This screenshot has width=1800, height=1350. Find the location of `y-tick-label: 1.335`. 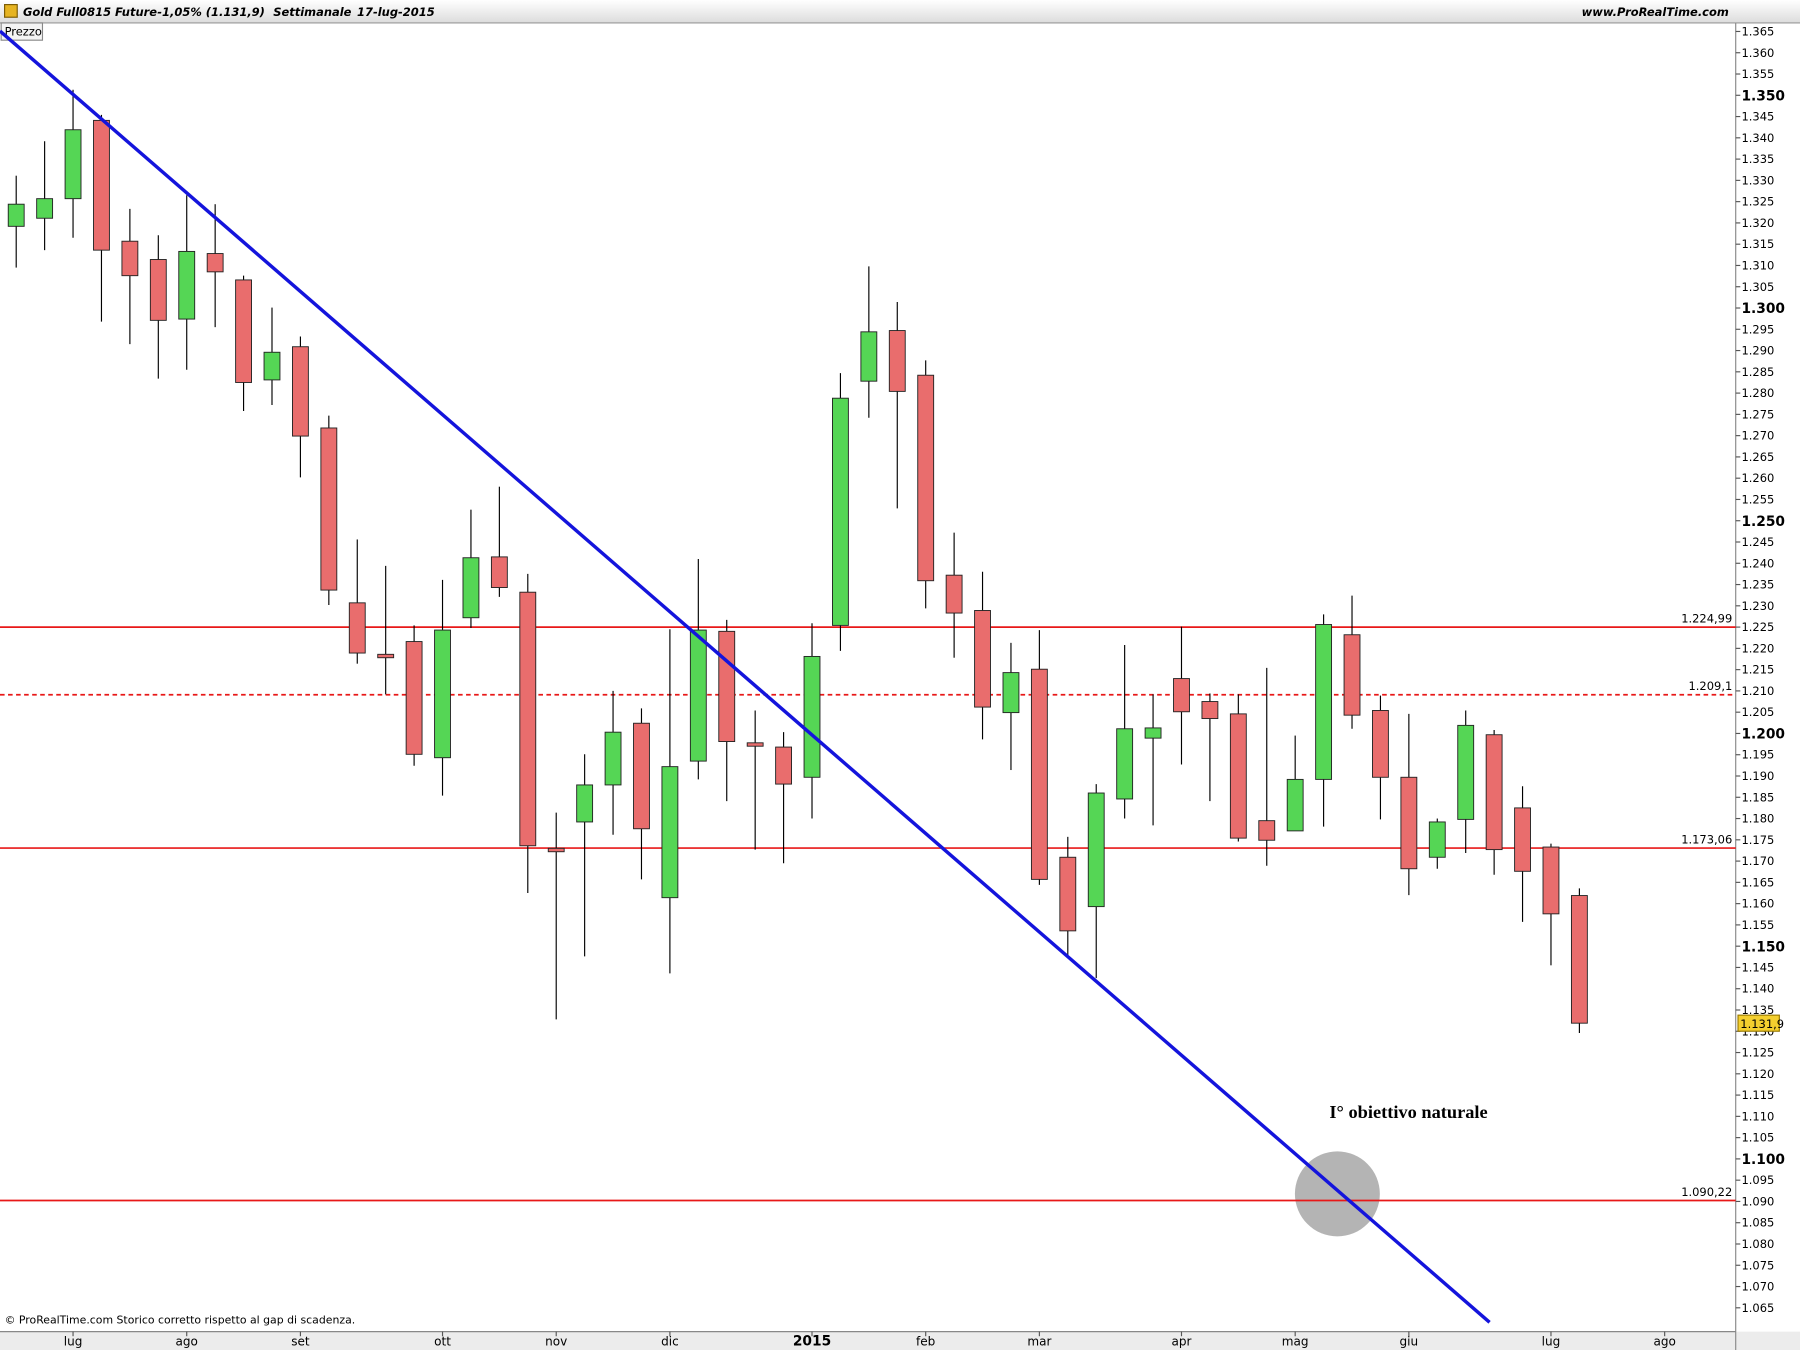

y-tick-label: 1.335 is located at coordinates (1757, 159).